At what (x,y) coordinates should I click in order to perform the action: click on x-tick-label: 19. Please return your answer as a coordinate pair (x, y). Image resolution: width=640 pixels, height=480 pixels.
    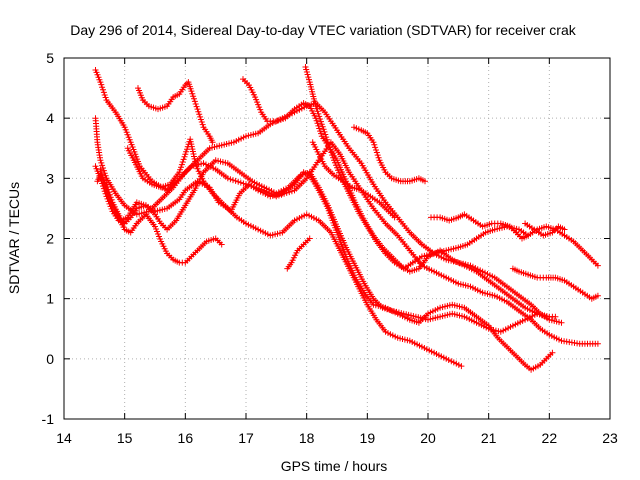
    Looking at the image, I should click on (368, 438).